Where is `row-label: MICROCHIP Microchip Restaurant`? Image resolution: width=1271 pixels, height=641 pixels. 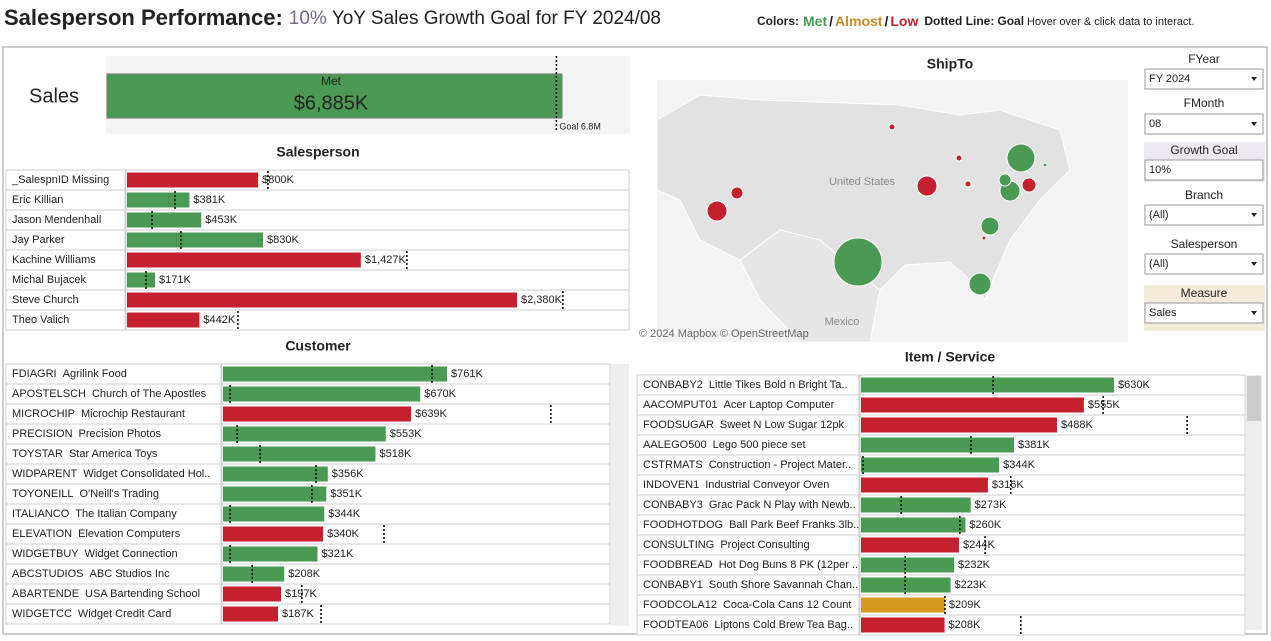
row-label: MICROCHIP Microchip Restaurant is located at coordinates (98, 414).